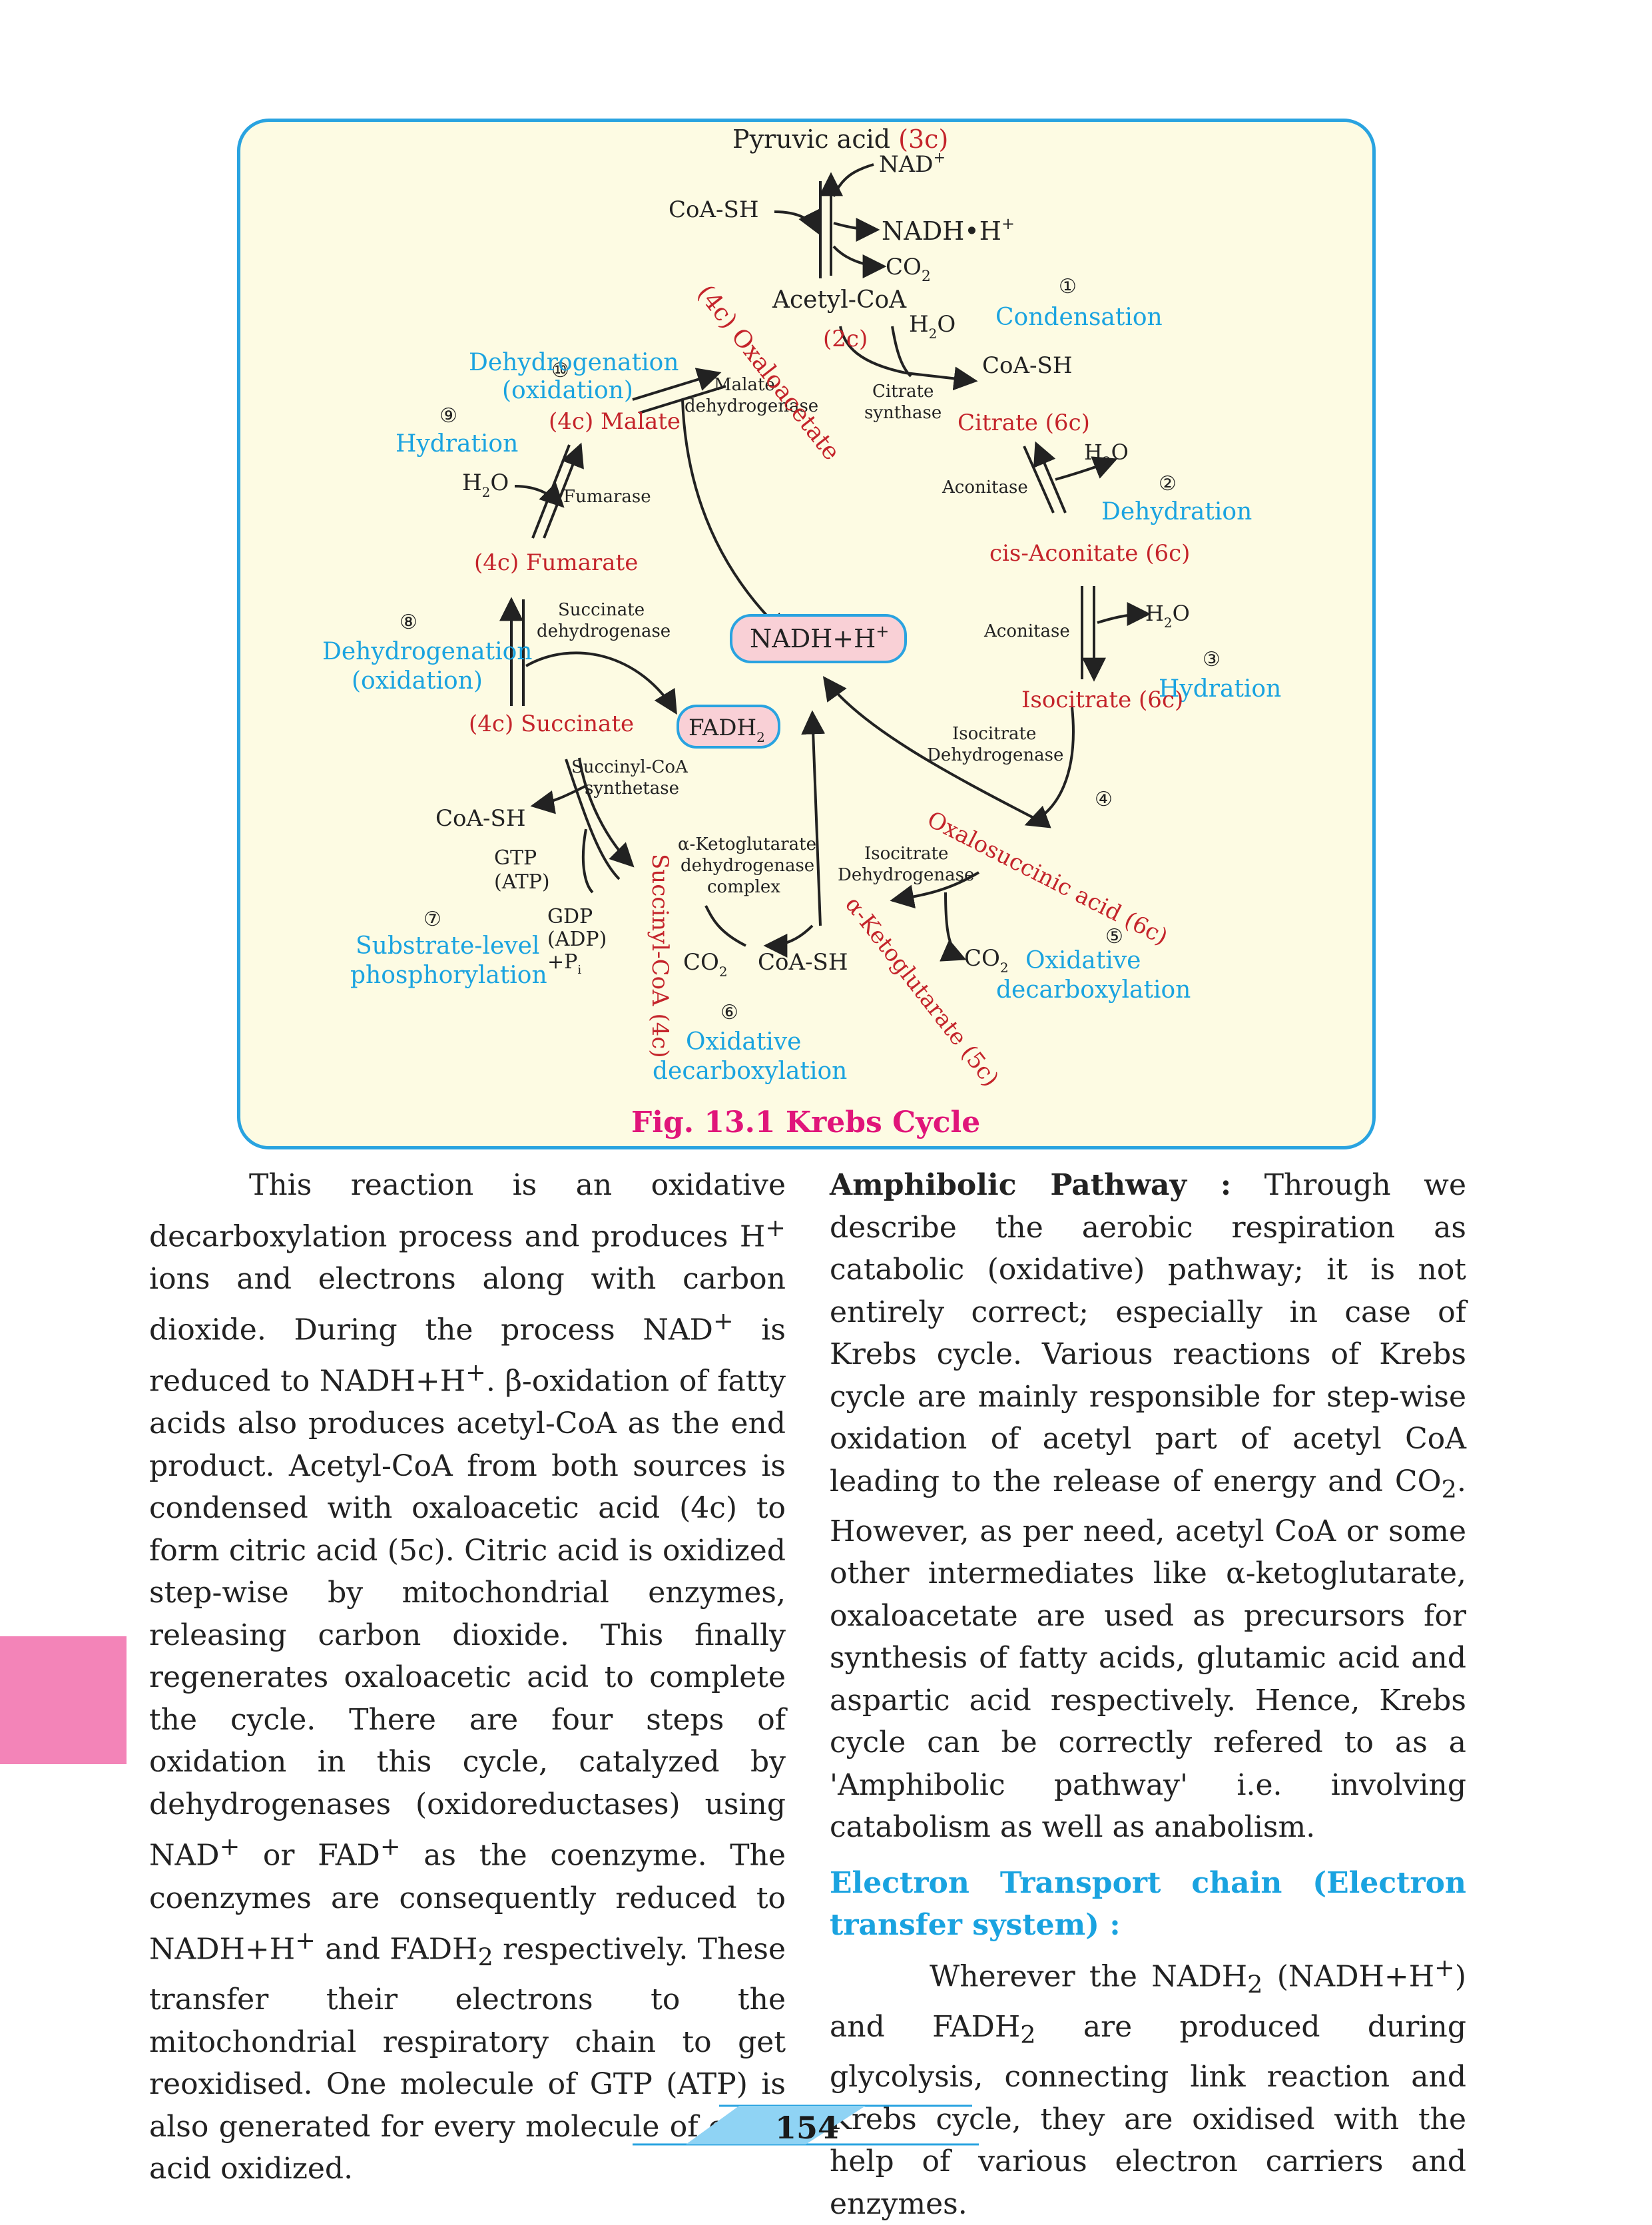 The height and width of the screenshot is (2225, 1652). I want to click on step6-coash-label: CoA-SH, so click(803, 962).